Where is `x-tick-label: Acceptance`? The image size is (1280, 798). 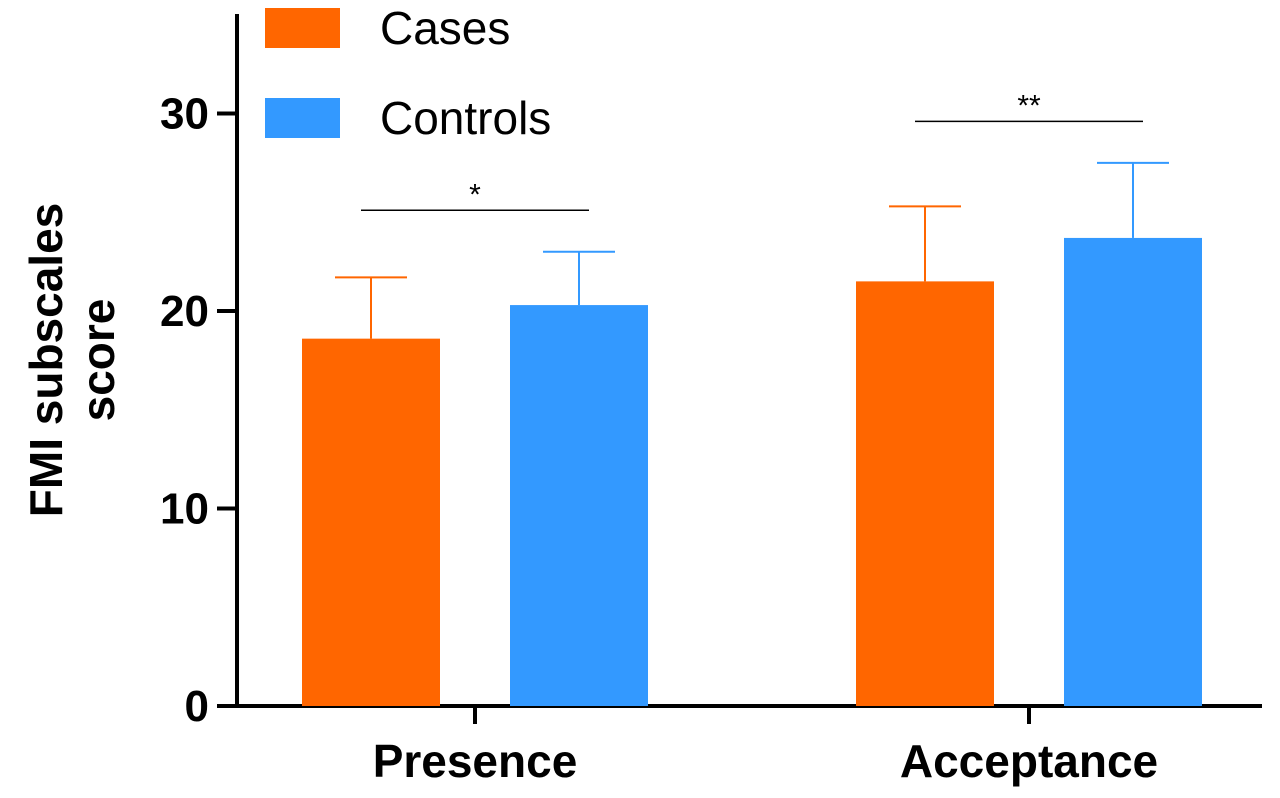
x-tick-label: Acceptance is located at coordinates (1029, 761).